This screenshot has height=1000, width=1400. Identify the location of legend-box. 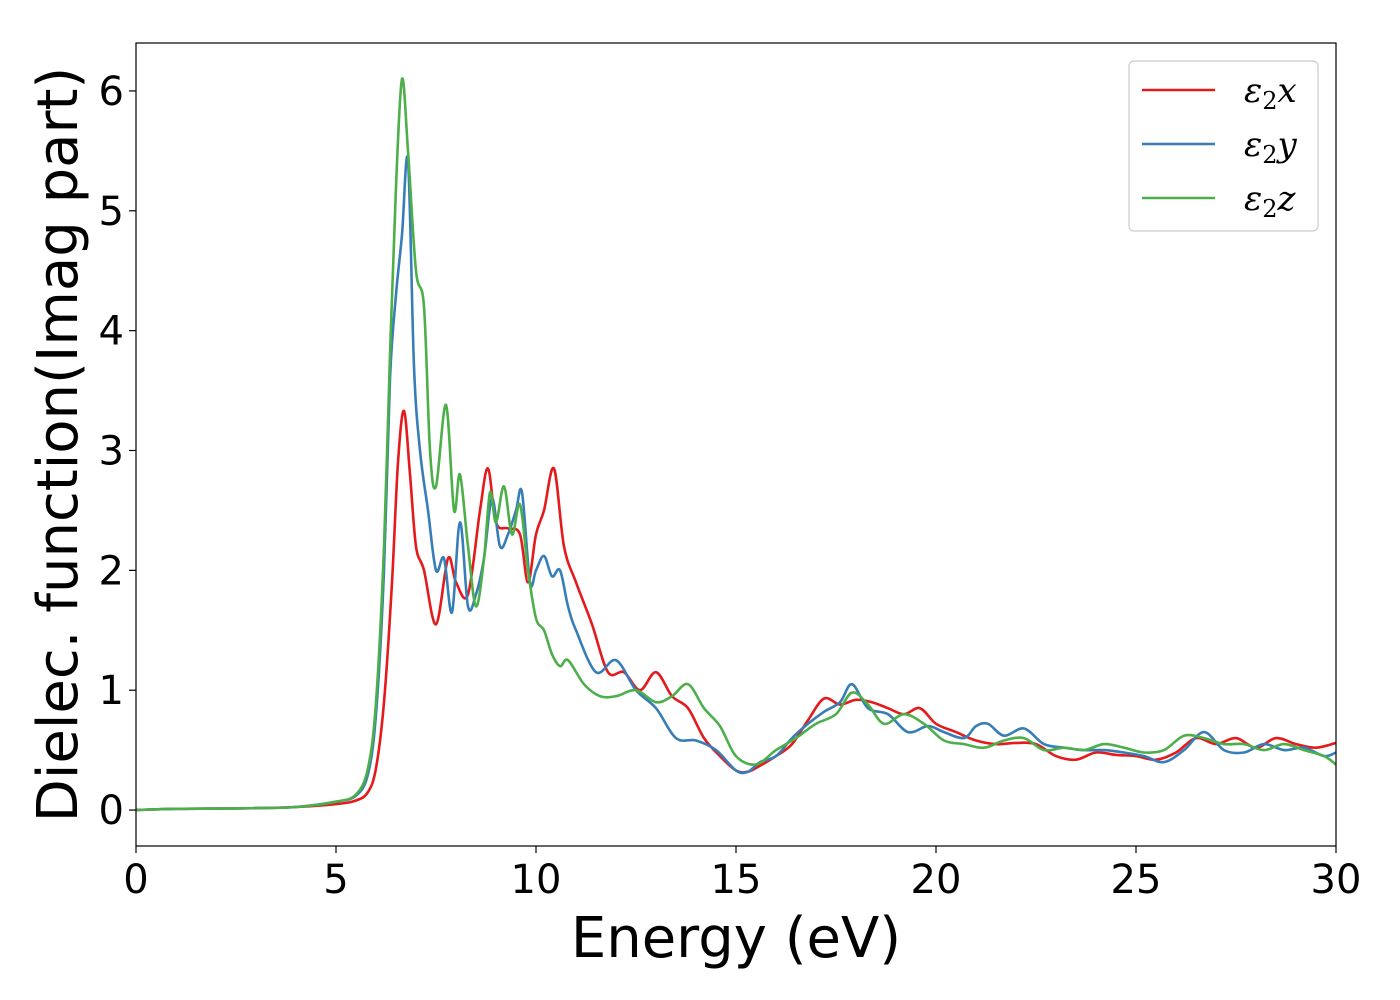
(1223, 146).